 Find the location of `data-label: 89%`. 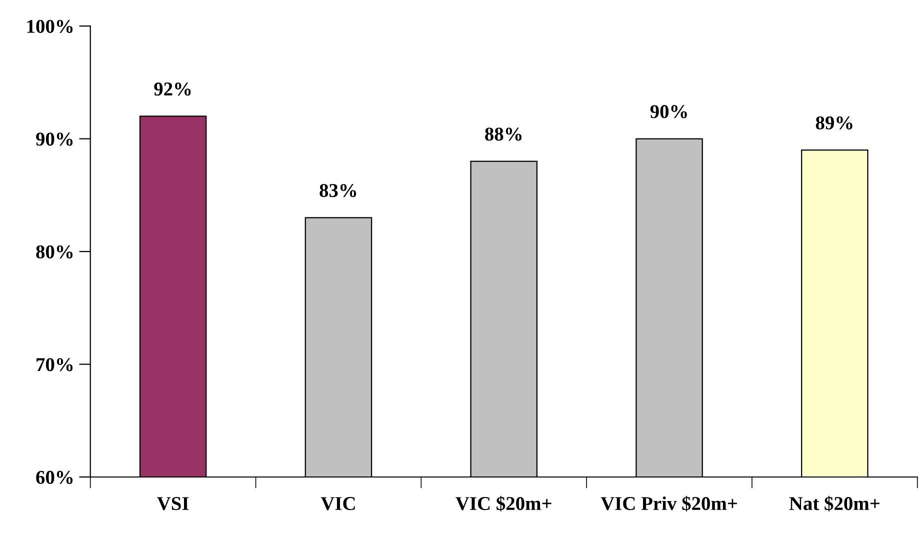

data-label: 89% is located at coordinates (834, 123).